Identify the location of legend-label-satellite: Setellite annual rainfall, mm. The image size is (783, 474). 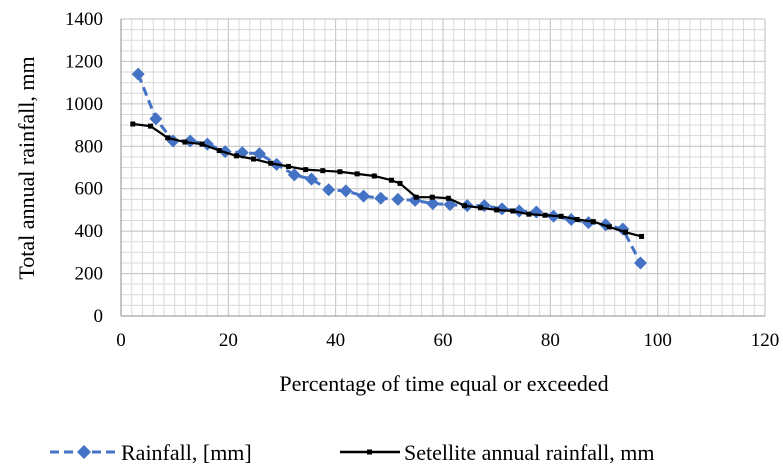
(529, 452).